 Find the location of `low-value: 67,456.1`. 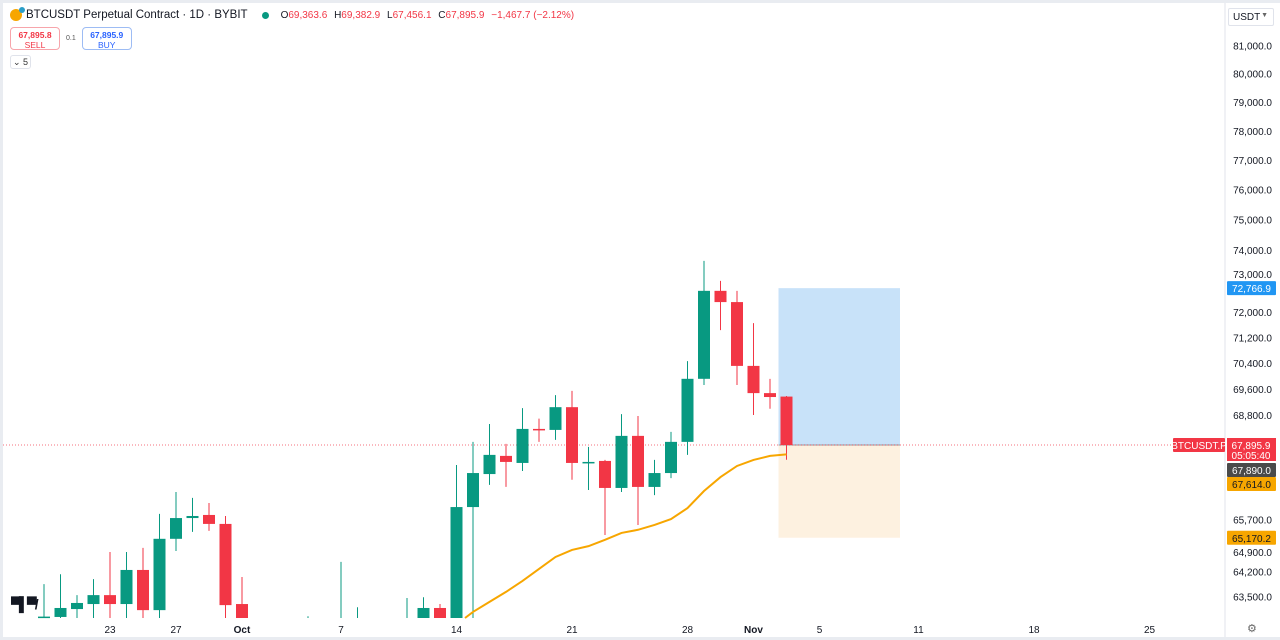

low-value: 67,456.1 is located at coordinates (412, 15).